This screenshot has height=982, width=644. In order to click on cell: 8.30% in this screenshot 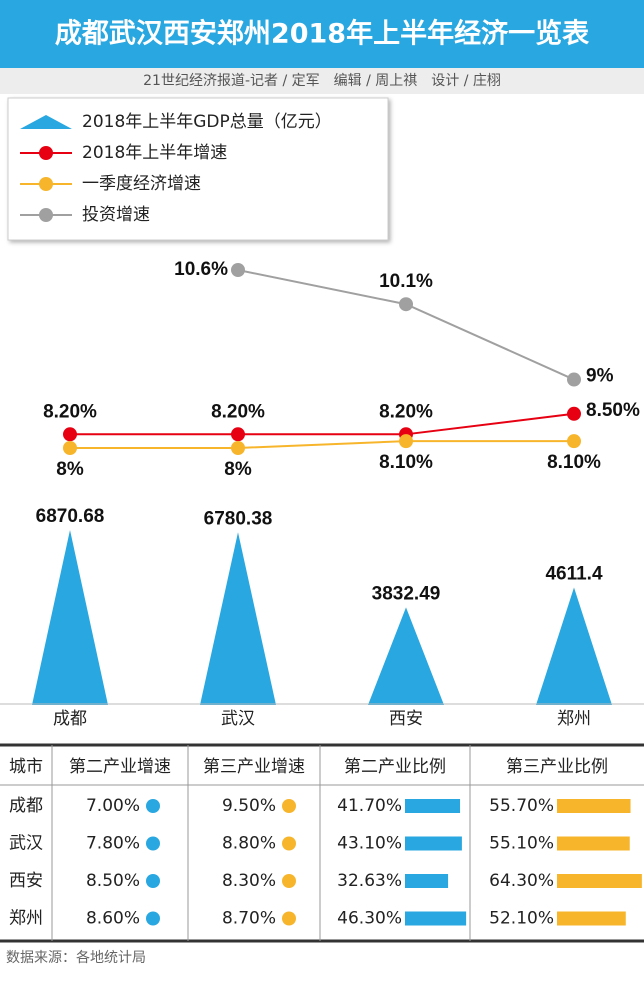, I will do `click(249, 881)`.